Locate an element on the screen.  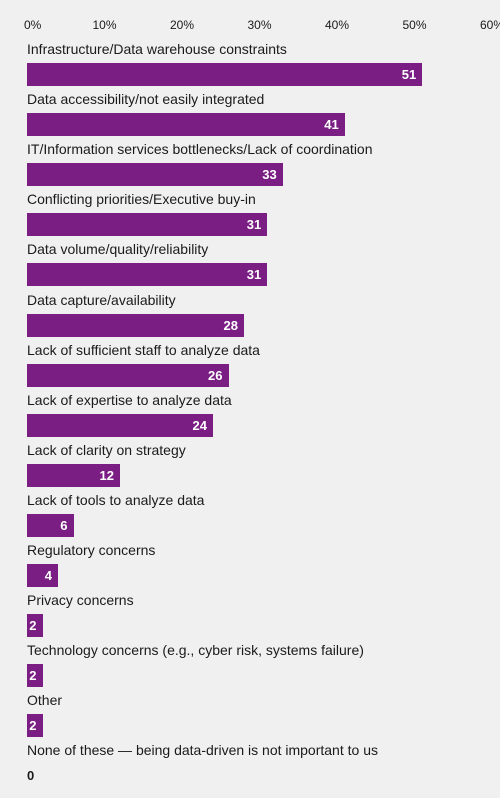
bar-value-label: 41 is located at coordinates (331, 125).